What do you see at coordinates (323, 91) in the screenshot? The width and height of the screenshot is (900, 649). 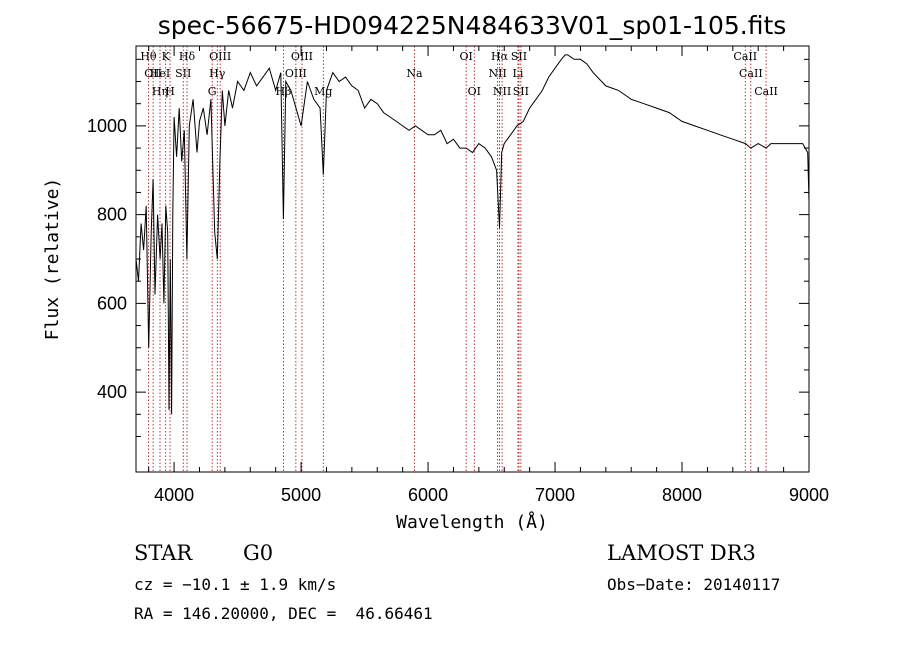 I see `line-label: Mg` at bounding box center [323, 91].